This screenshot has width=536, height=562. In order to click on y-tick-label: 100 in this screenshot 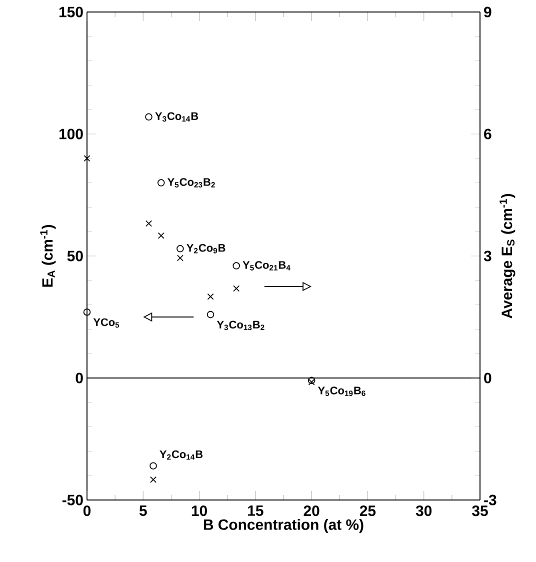, I will do `click(71, 134)`.